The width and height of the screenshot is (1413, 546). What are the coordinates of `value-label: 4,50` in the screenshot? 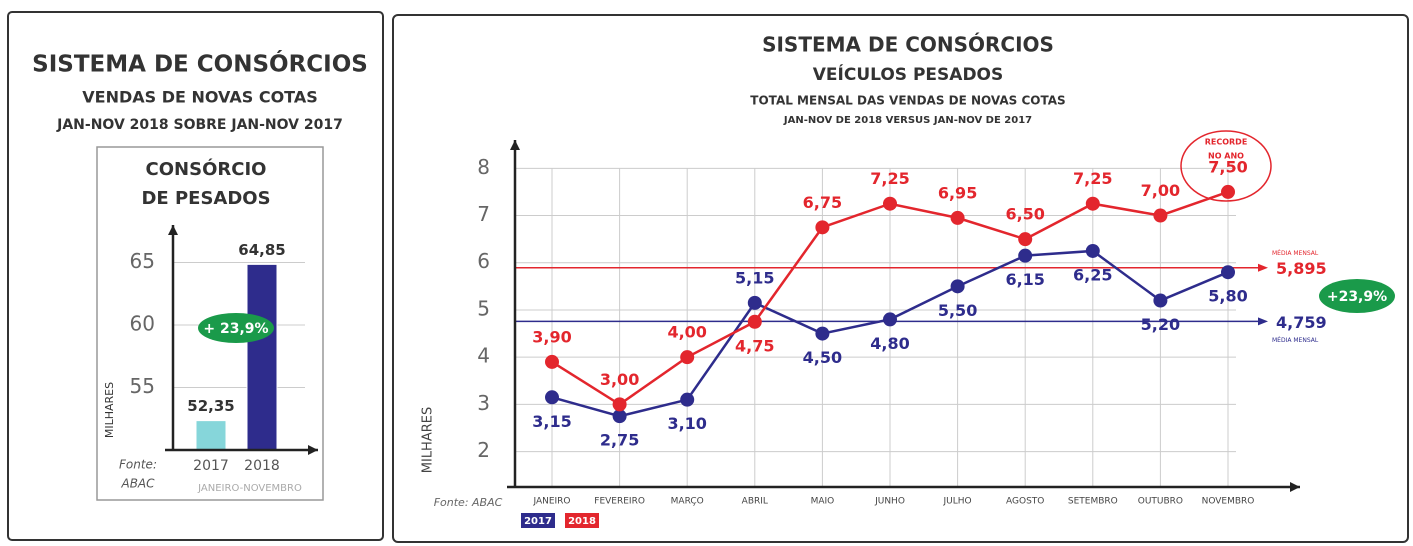 It's located at (822, 357).